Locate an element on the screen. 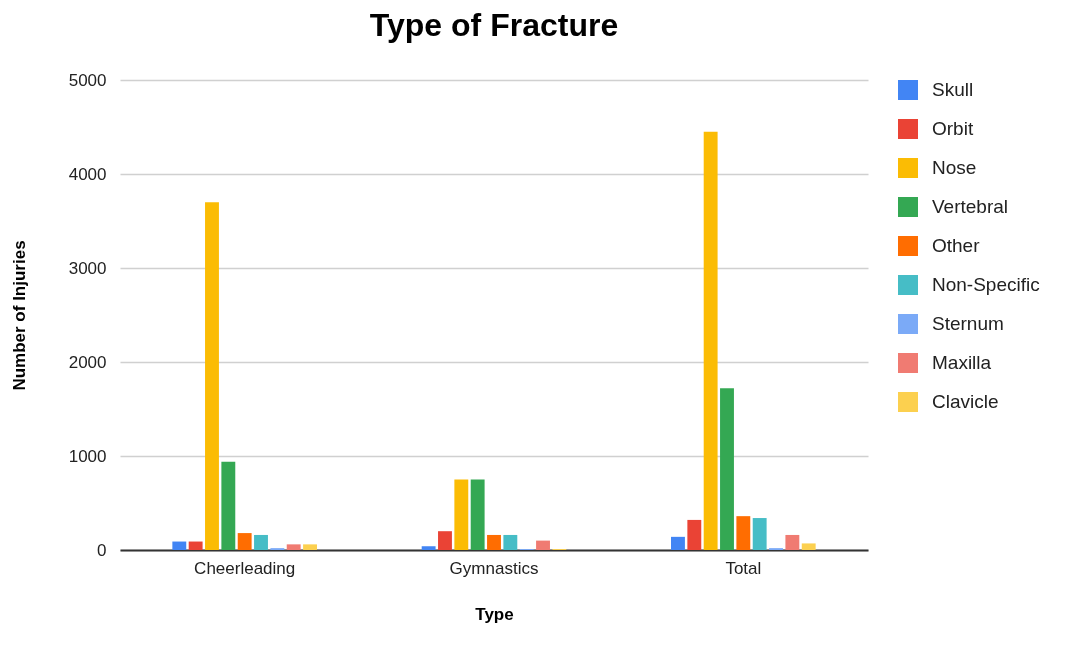 This screenshot has width=1083, height=648. legend-label: Skull is located at coordinates (953, 89).